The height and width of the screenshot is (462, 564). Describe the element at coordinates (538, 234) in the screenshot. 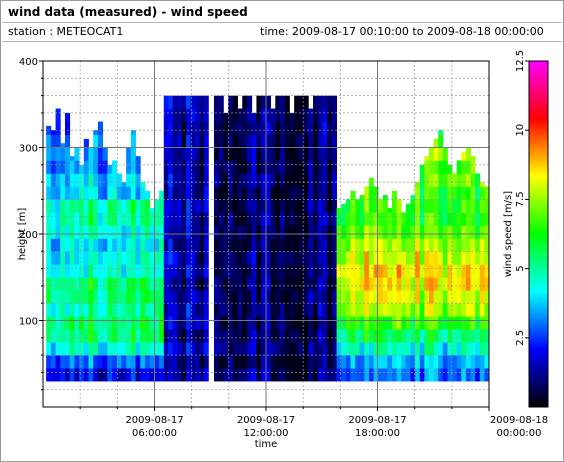

I see `colorbar` at that location.